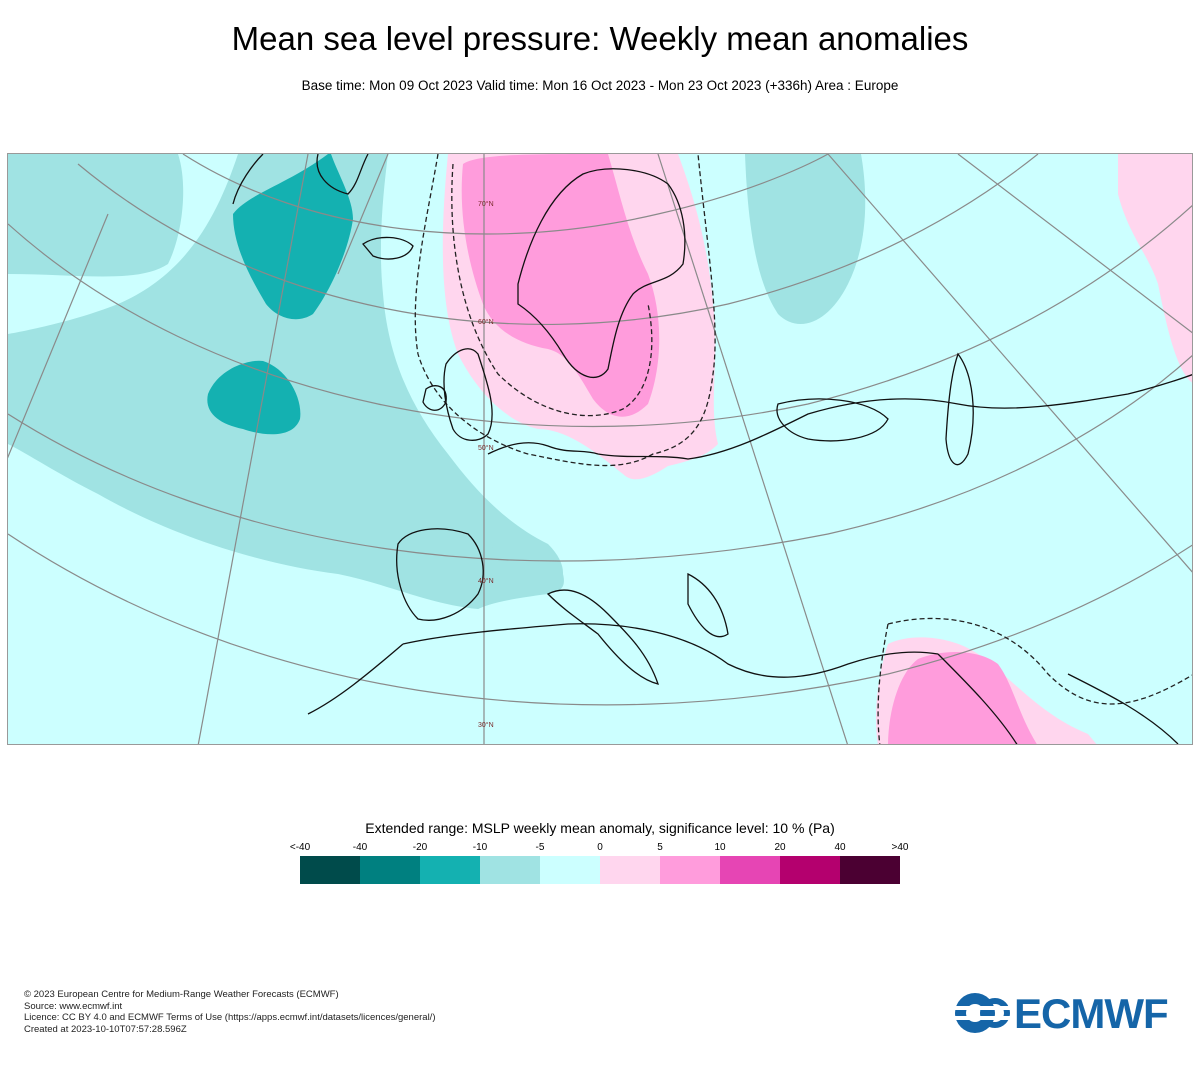  I want to click on negative-anomaly-core-atlantic, so click(254, 397).